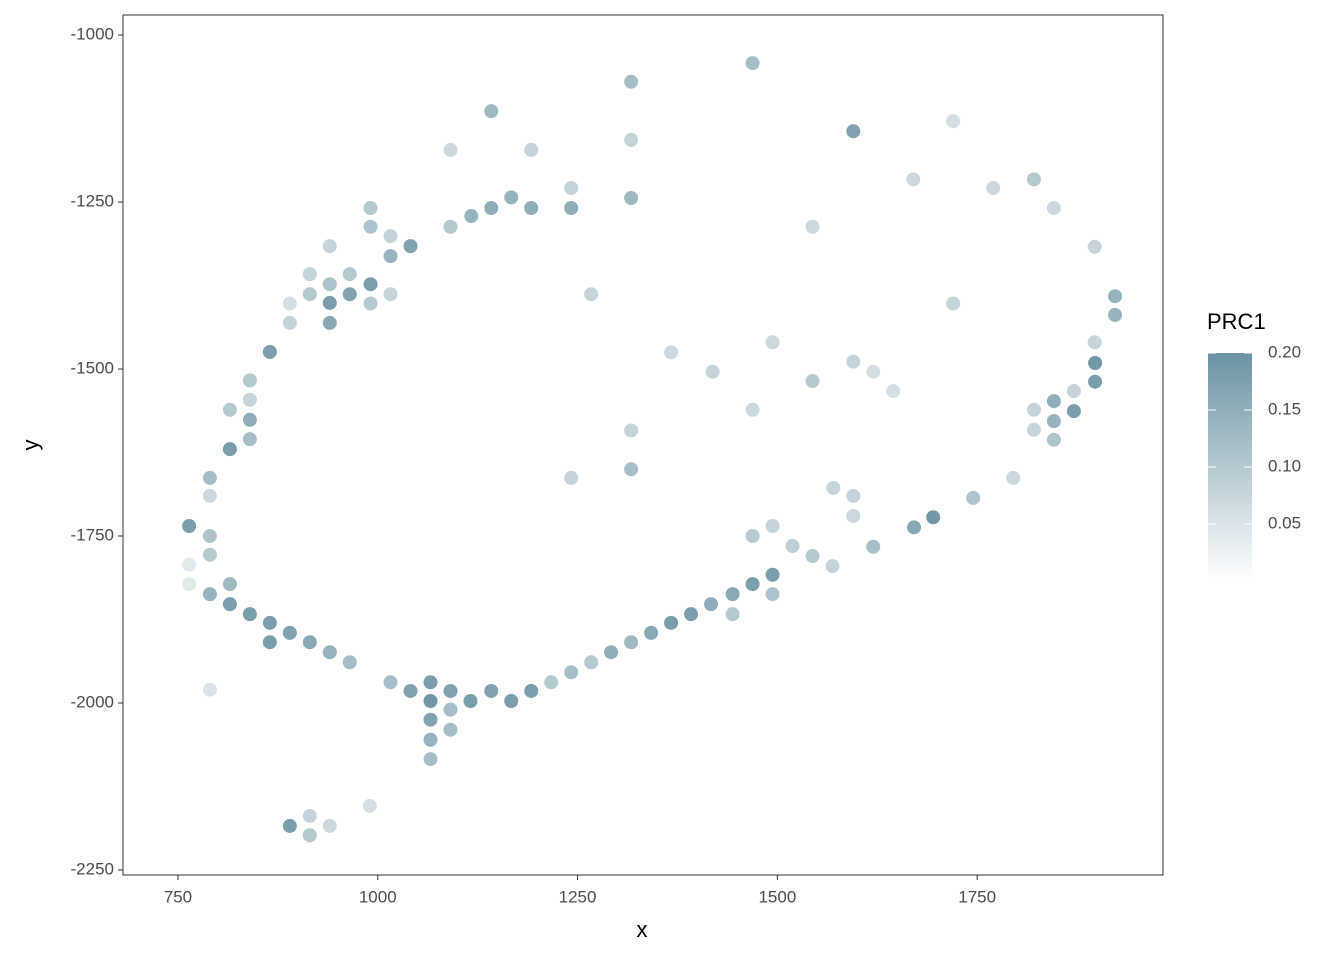  I want to click on y-tick-label: -1750, so click(92, 534).